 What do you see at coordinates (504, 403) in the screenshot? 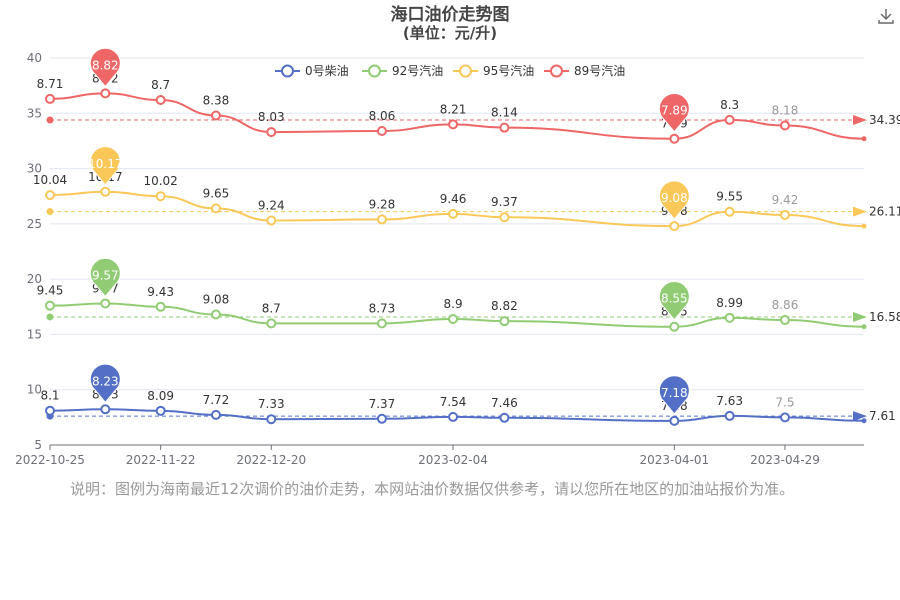
I see `data-label: 7.46` at bounding box center [504, 403].